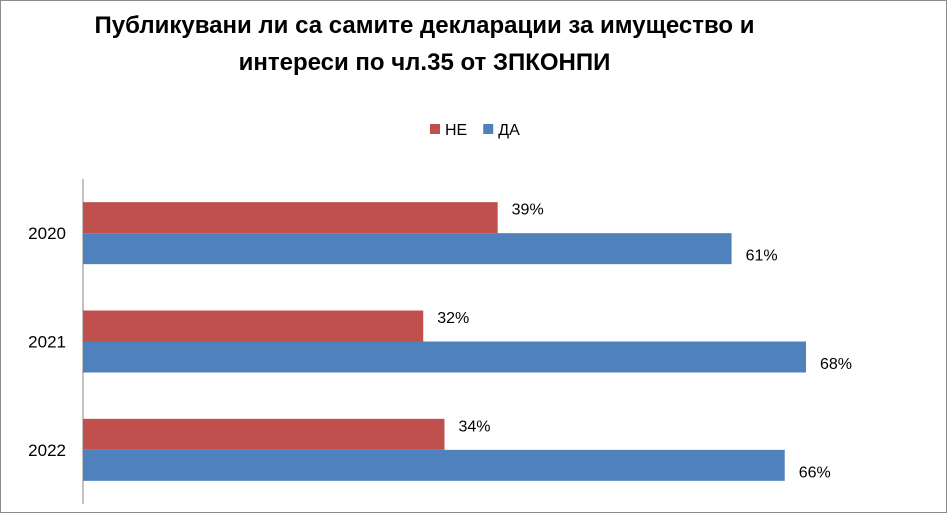 Image resolution: width=947 pixels, height=513 pixels. What do you see at coordinates (424, 62) in the screenshot?
I see `chart-title-line-2: интереси по чл.35 от ЗПКОНПИ` at bounding box center [424, 62].